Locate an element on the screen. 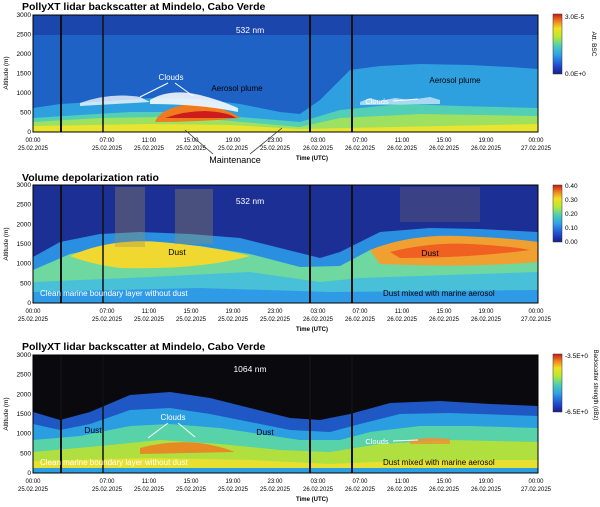  colorbar-tick: 0.00 is located at coordinates (571, 242).